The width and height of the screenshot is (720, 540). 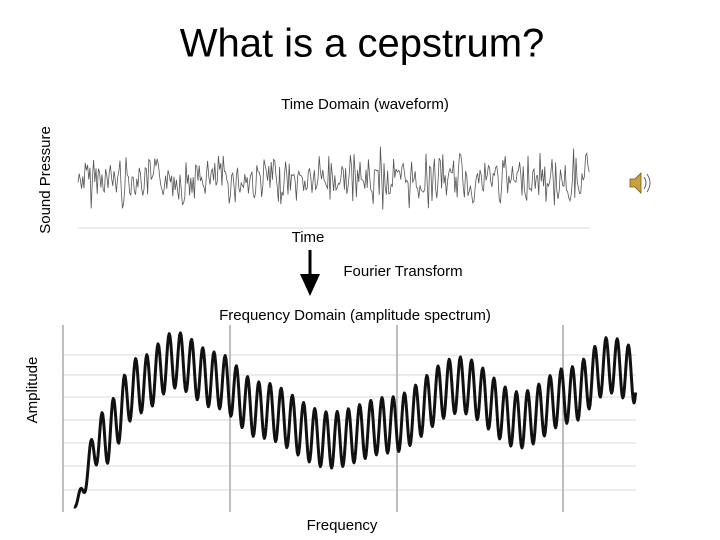 I want to click on waveform, so click(x=333, y=178).